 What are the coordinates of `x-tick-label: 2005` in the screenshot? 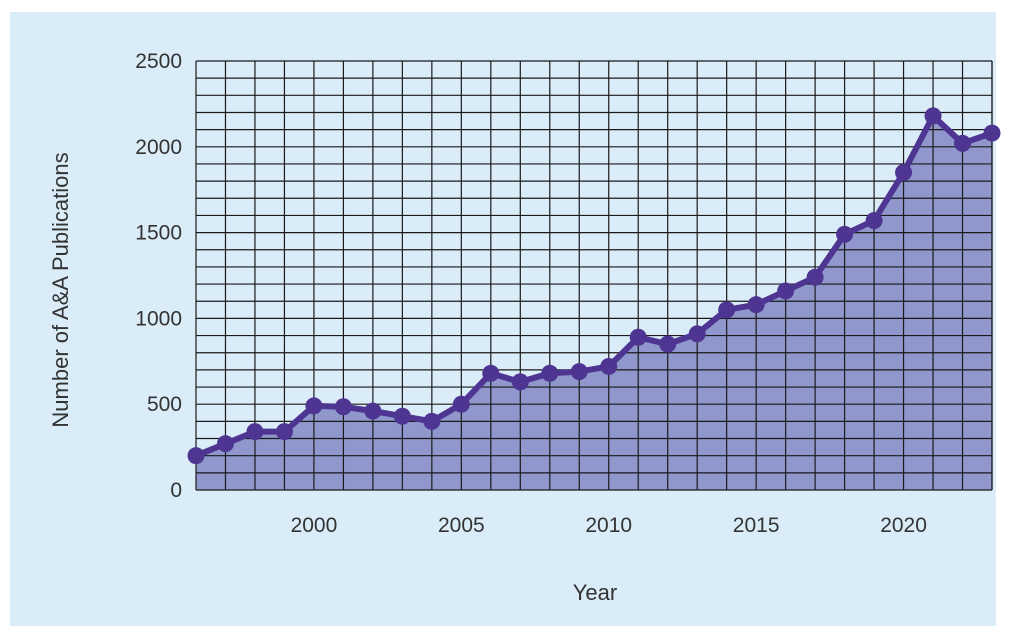 It's located at (461, 525).